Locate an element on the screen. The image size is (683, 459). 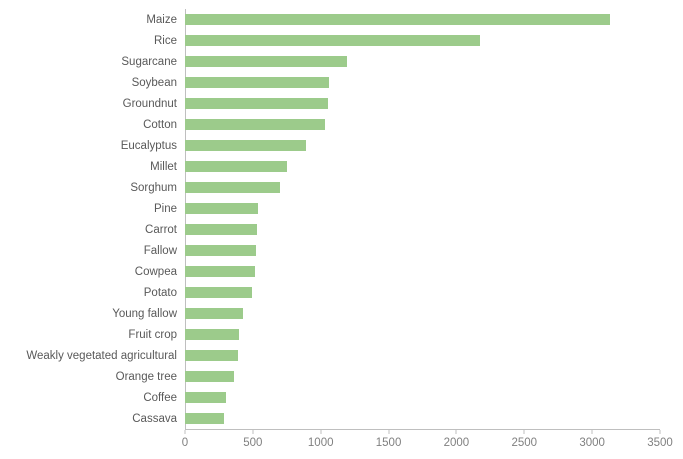
bar-row: Millet is located at coordinates (330, 166).